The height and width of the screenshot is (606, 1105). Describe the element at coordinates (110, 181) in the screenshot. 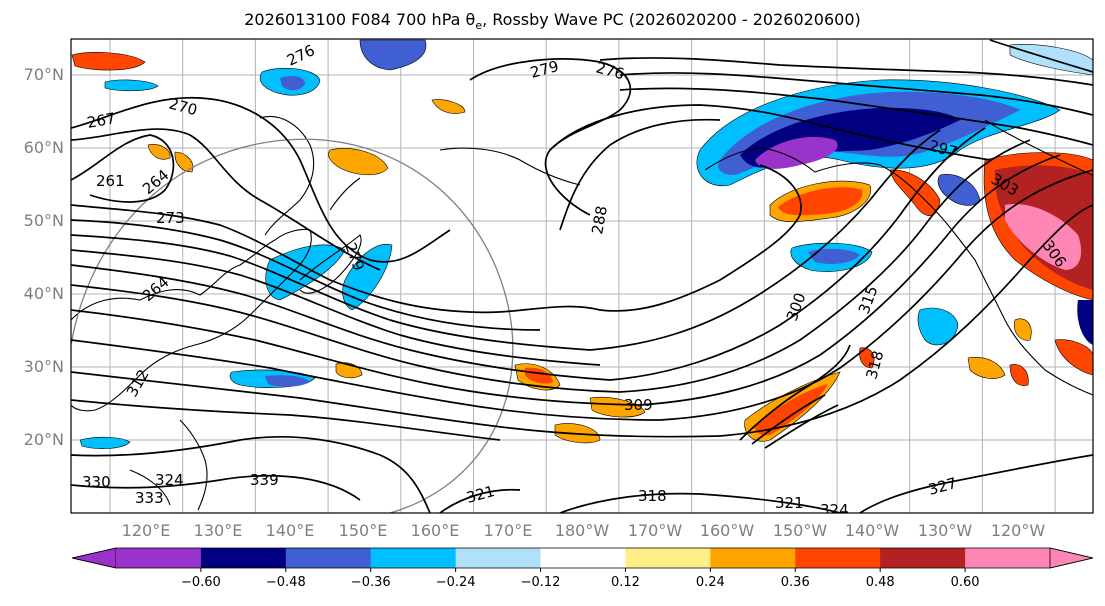

I see `contour-label: 261` at that location.